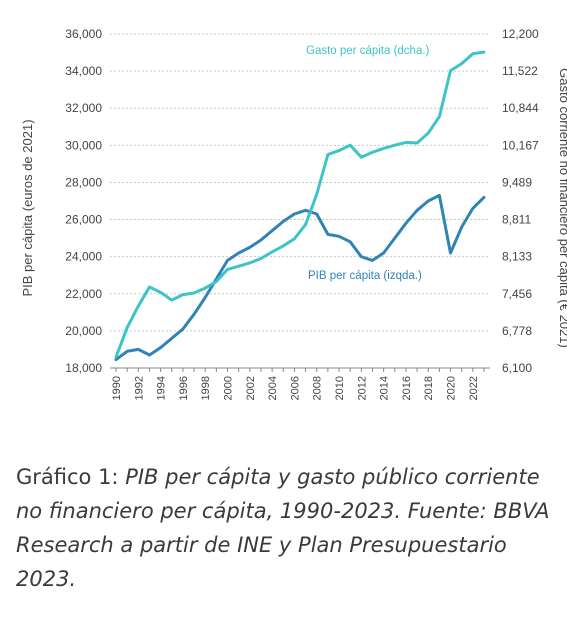 This screenshot has height=638, width=567. Describe the element at coordinates (517, 182) in the screenshot. I see `right-tick-label: 9,489` at that location.